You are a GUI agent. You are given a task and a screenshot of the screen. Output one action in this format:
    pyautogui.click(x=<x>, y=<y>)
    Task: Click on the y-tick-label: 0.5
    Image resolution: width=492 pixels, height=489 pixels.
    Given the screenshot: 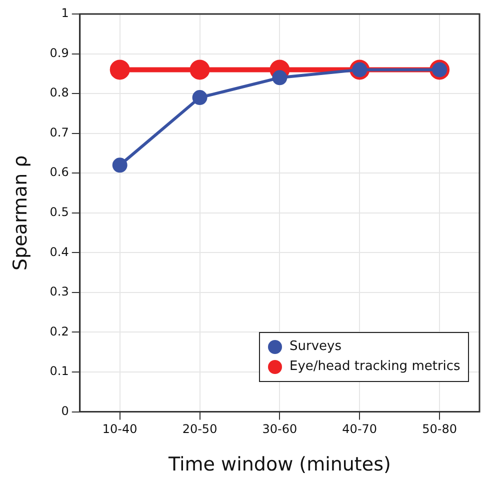 What is the action you would take?
    pyautogui.click(x=59, y=212)
    